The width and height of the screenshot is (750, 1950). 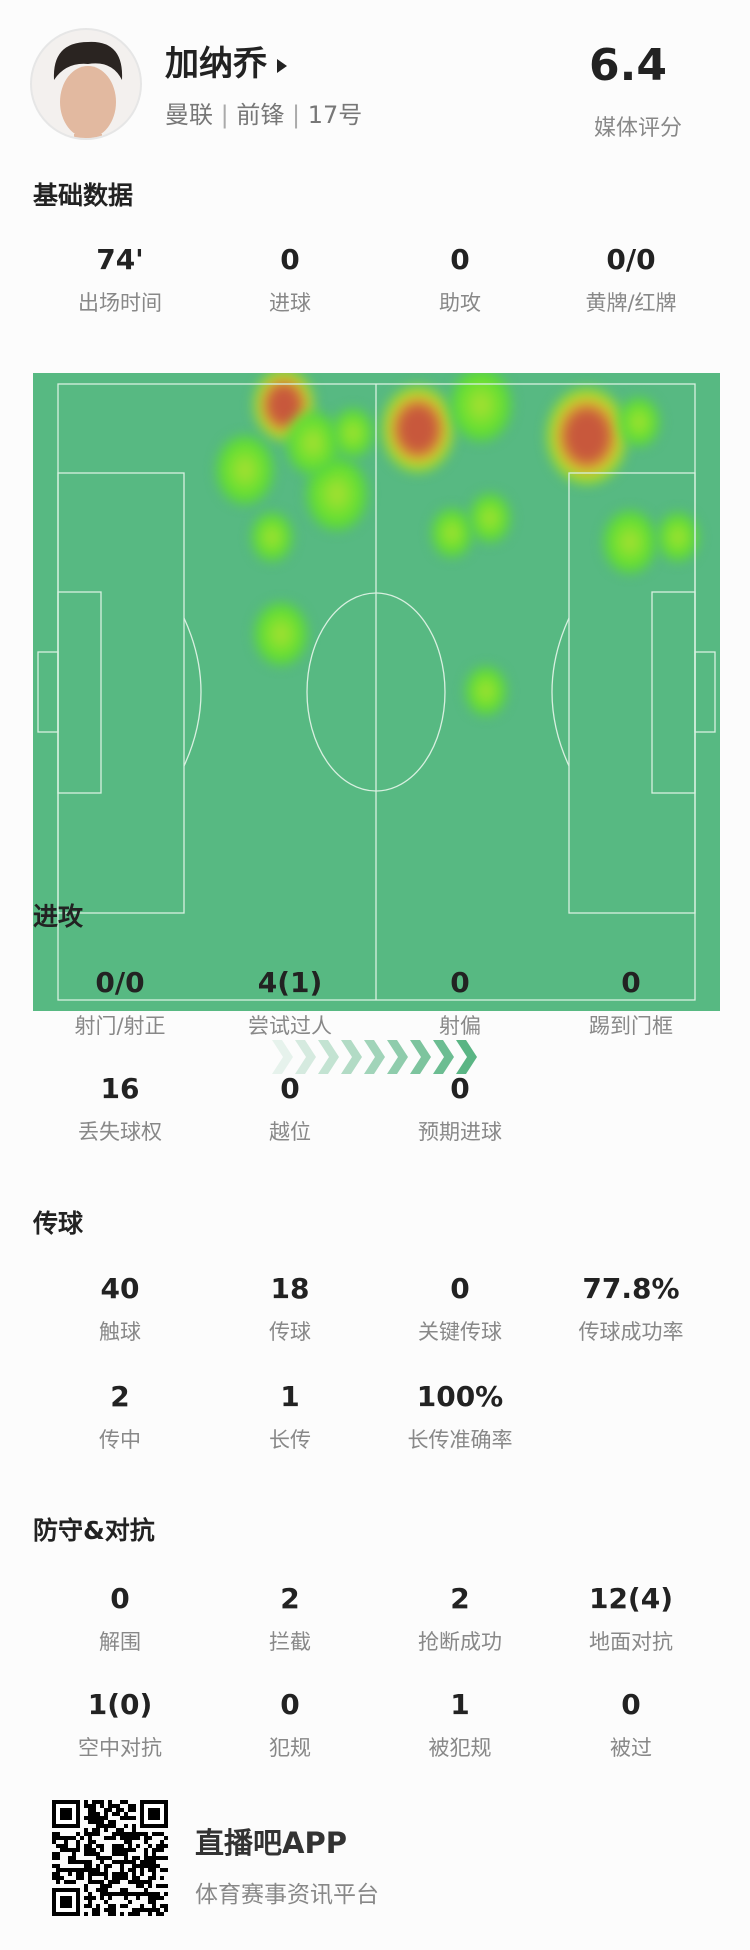 What do you see at coordinates (631, 1748) in the screenshot?
I see `stat-label: 被过` at bounding box center [631, 1748].